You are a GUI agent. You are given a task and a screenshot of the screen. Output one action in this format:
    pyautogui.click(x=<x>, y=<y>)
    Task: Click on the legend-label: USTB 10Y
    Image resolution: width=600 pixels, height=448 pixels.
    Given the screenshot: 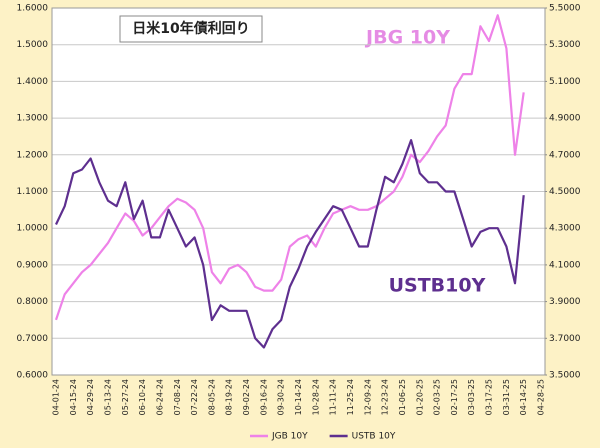 What is the action you would take?
    pyautogui.click(x=374, y=437)
    